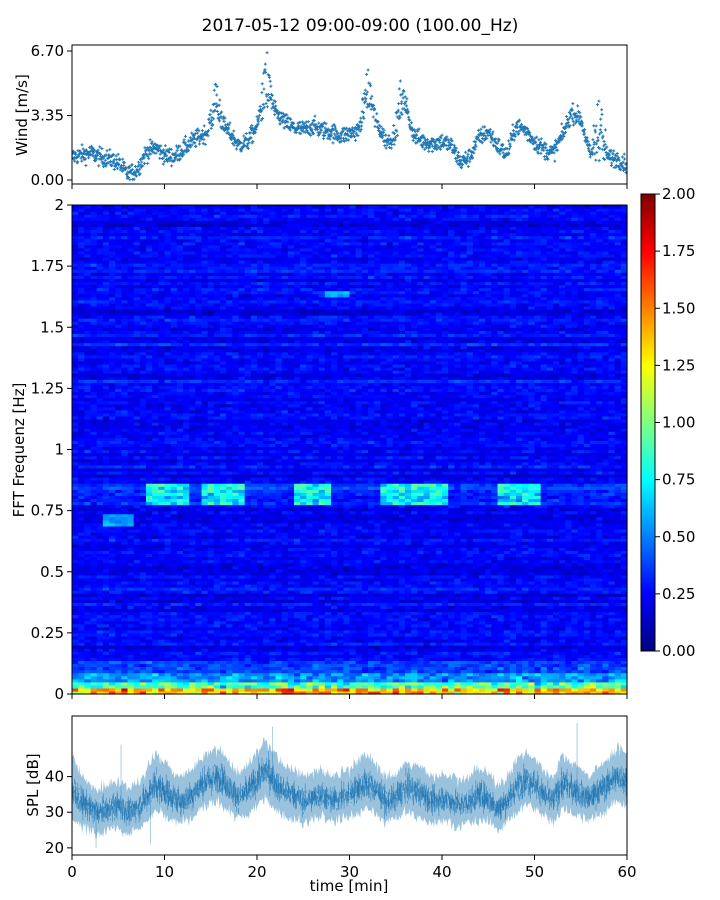 The image size is (720, 900). Describe the element at coordinates (360, 26) in the screenshot. I see `figure-title: 2017-05-12 09:00-09:00 (100.00_Hz)` at that location.